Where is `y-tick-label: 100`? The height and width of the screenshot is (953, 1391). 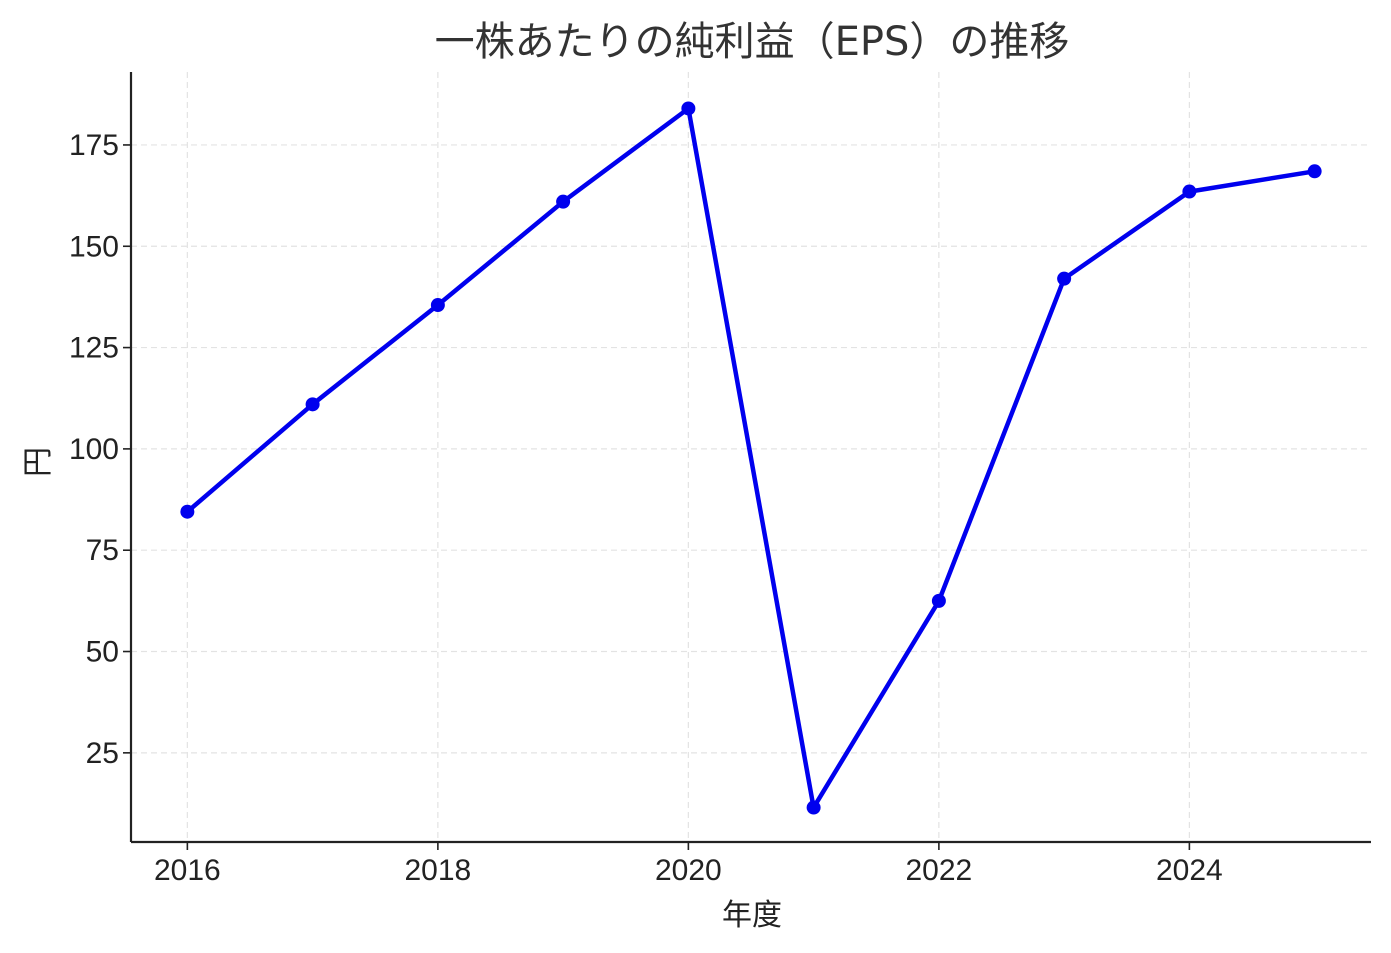
y-tick-label: 100 is located at coordinates (94, 449).